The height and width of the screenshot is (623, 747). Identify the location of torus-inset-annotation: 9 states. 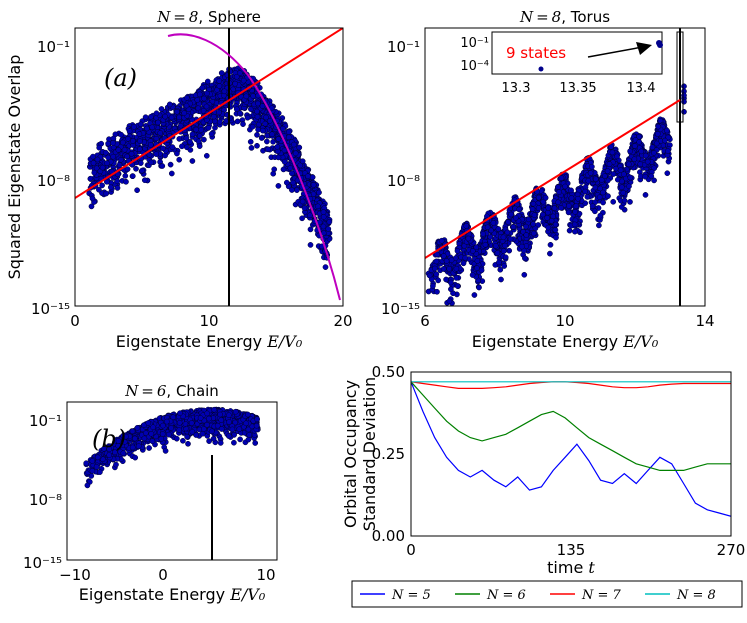
(536, 53).